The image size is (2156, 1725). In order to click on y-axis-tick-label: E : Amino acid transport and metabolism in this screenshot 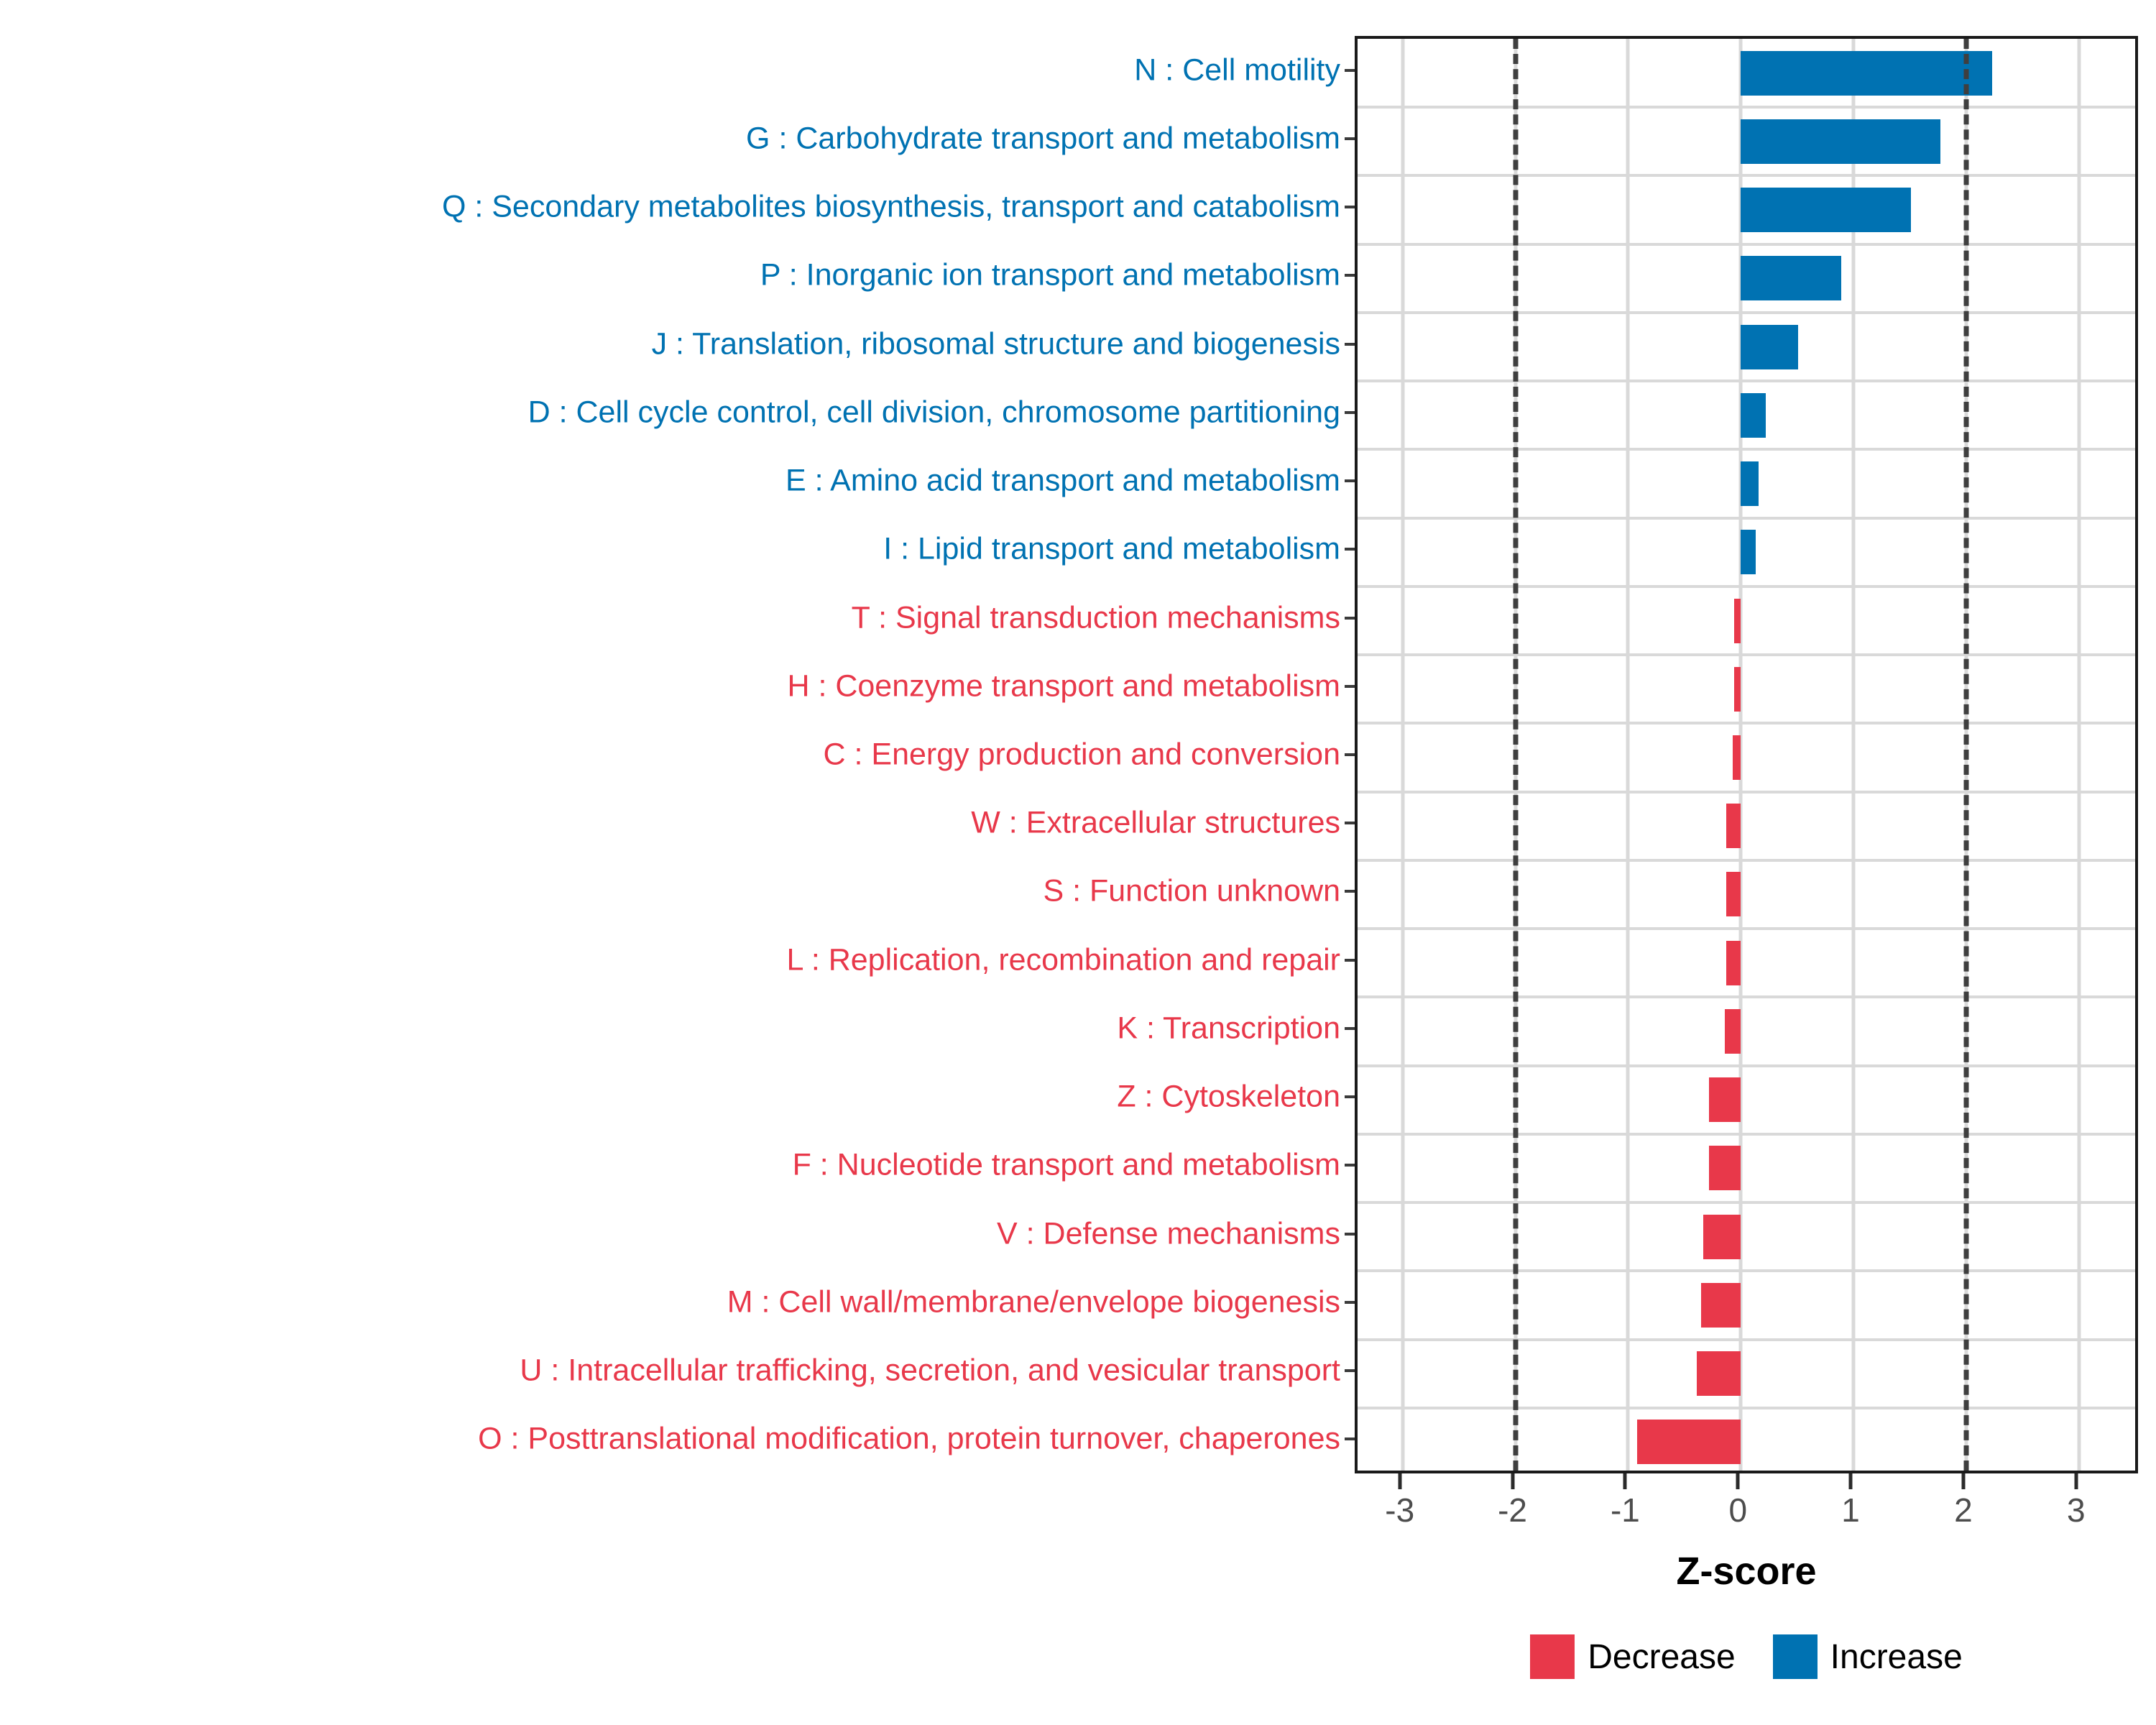, I will do `click(1063, 480)`.